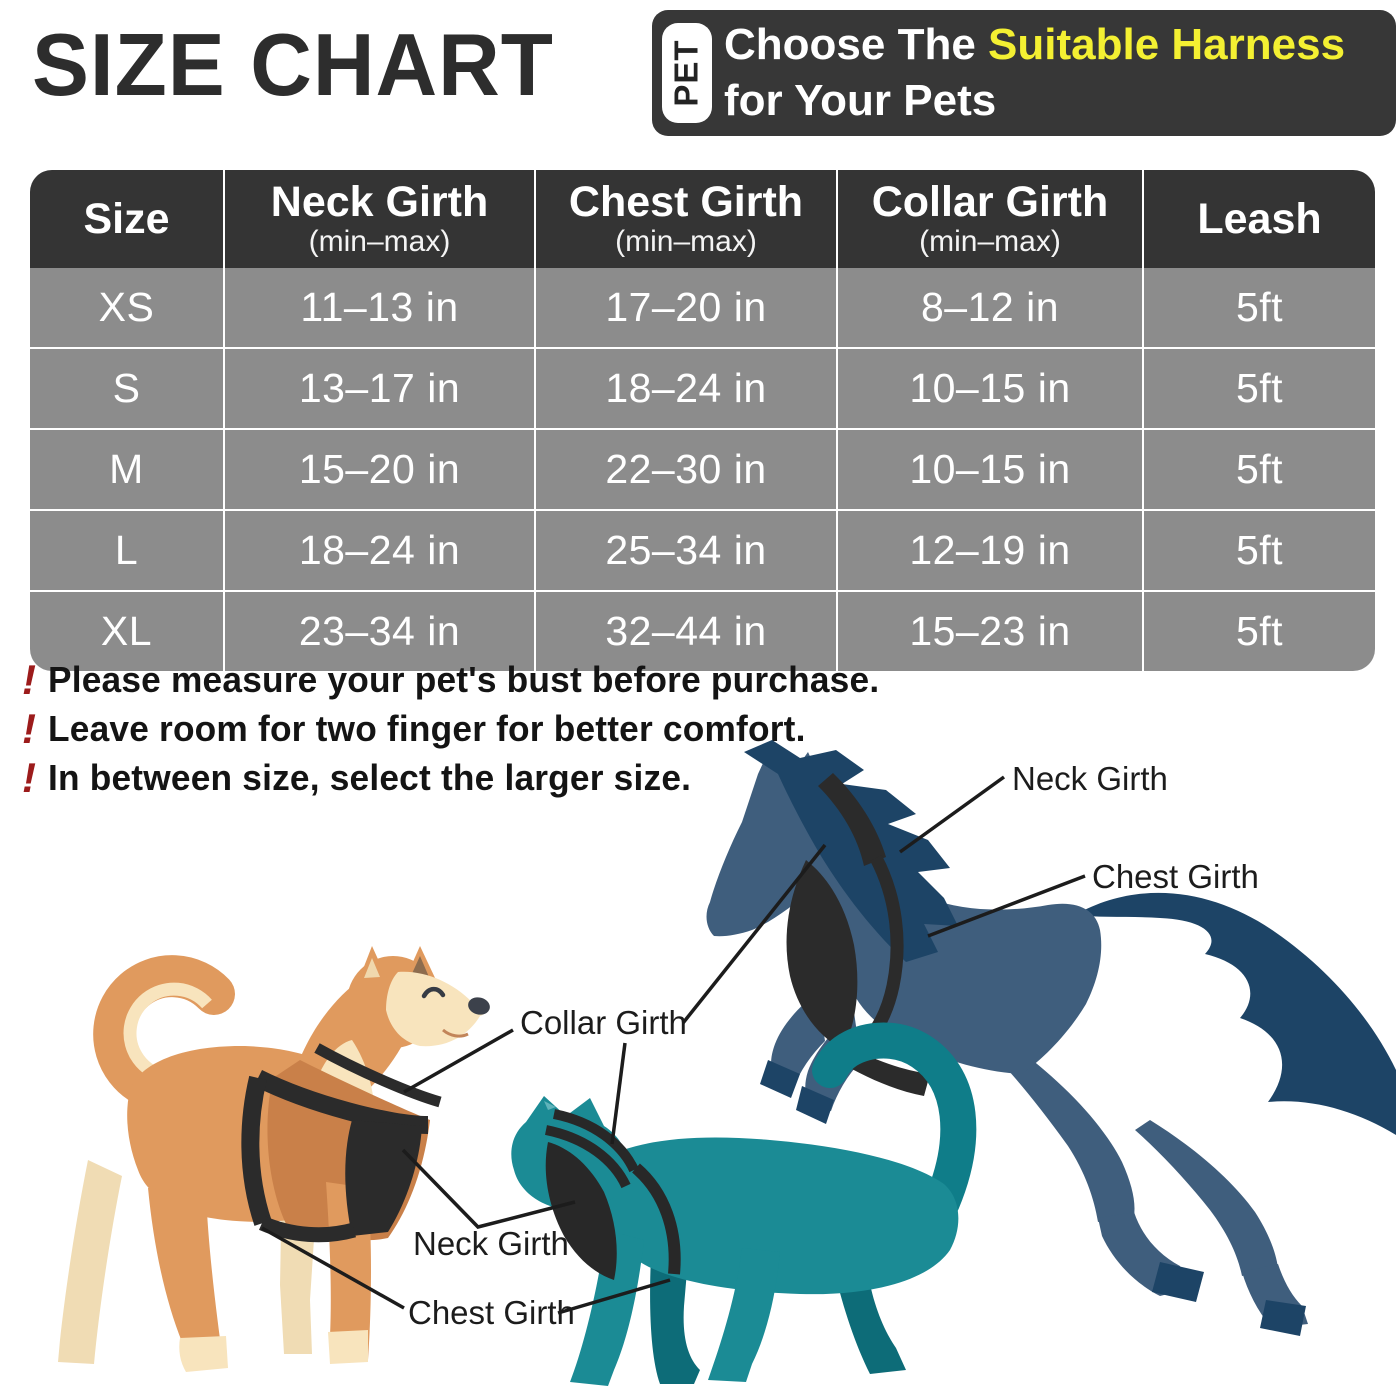 Image resolution: width=1400 pixels, height=1400 pixels. I want to click on dog-illustration, so click(274, 1159).